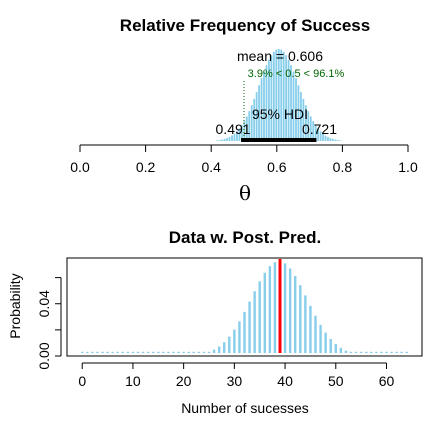 Image resolution: width=432 pixels, height=422 pixels. I want to click on top-x-tick-label: 0.4, so click(211, 167).